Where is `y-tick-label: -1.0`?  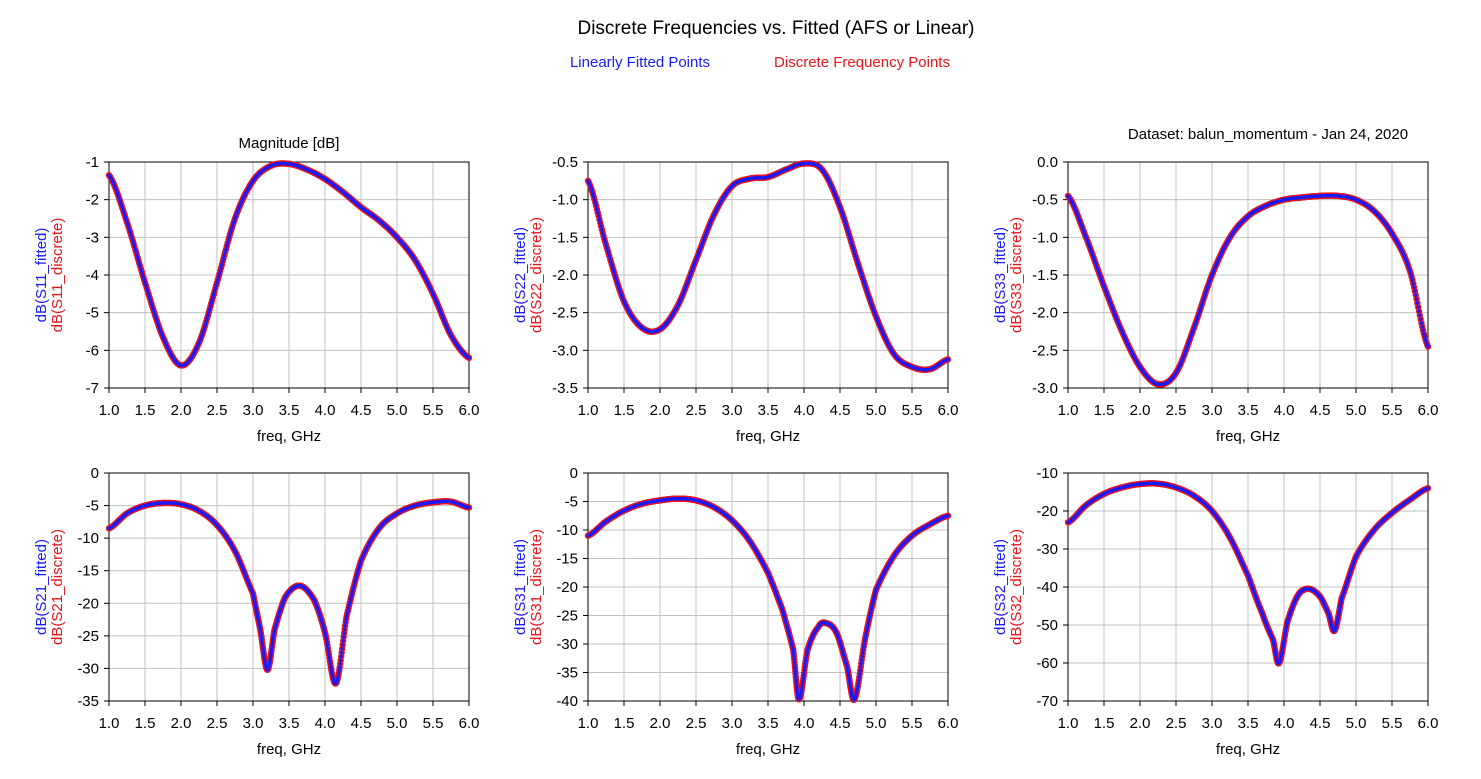 y-tick-label: -1.0 is located at coordinates (565, 200).